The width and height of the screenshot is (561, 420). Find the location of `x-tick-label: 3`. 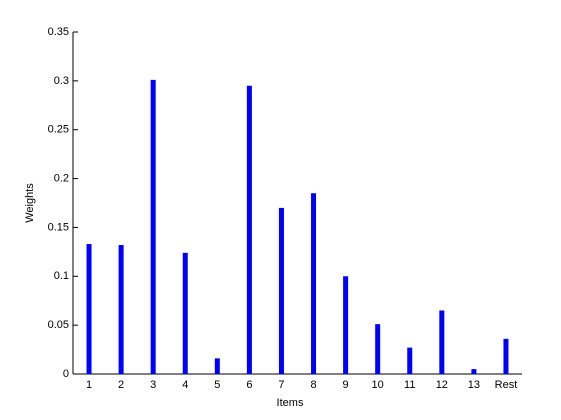

x-tick-label: 3 is located at coordinates (153, 385).